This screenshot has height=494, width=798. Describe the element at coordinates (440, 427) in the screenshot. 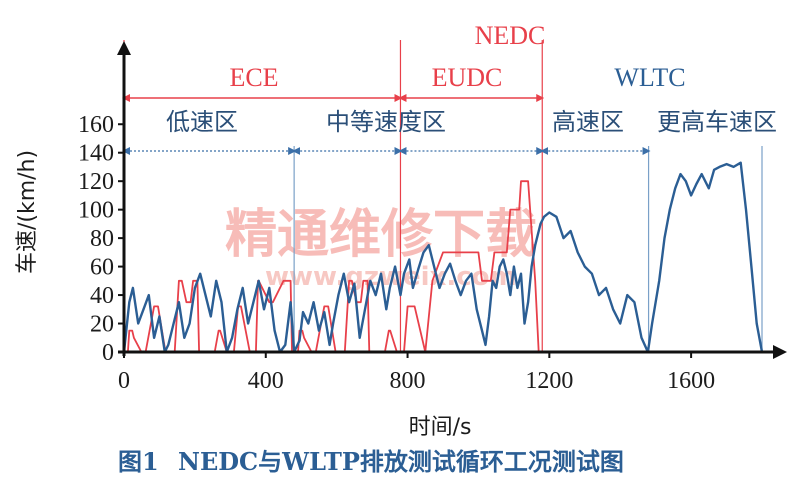

I see `x-axis-title: 时间/s` at that location.